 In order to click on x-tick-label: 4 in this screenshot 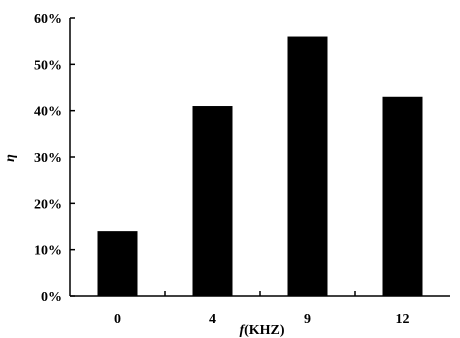, I will do `click(212, 319)`.